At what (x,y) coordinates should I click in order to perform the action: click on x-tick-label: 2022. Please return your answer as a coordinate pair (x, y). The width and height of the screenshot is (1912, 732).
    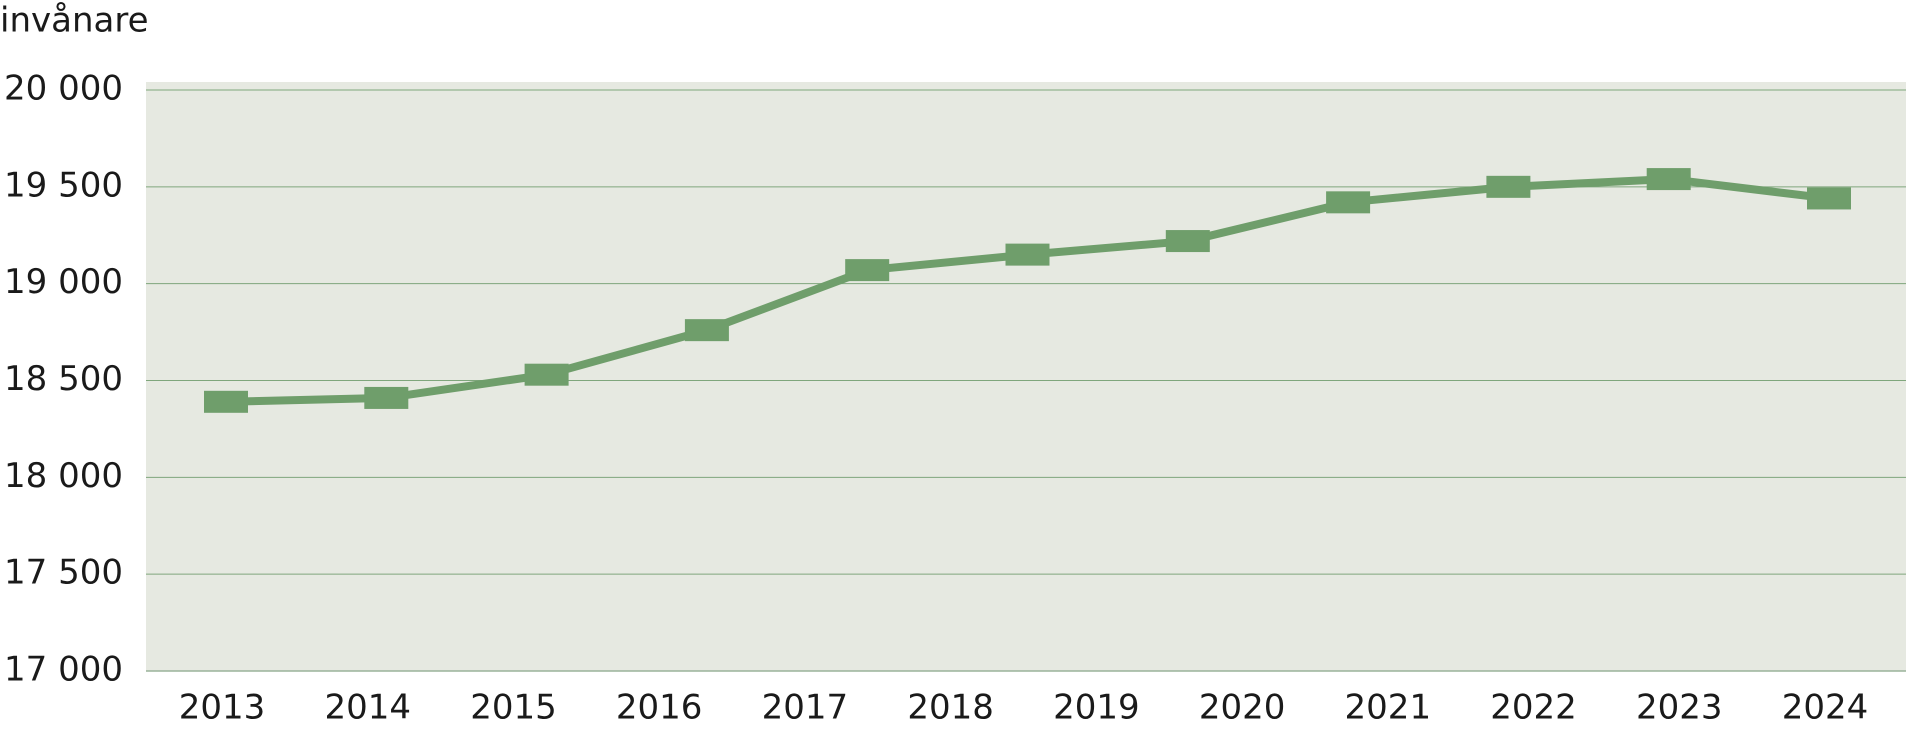
    Looking at the image, I should click on (1533, 708).